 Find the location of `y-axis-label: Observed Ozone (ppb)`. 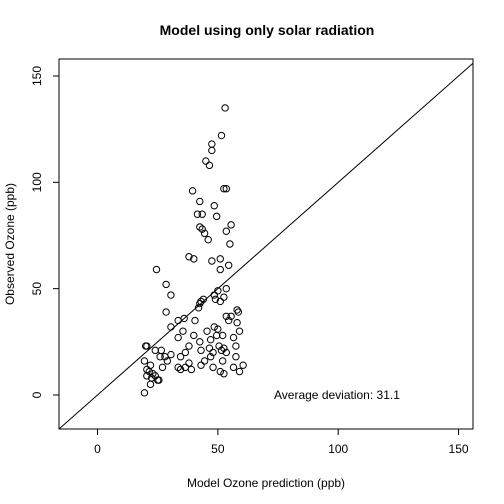

y-axis-label: Observed Ozone (ppb) is located at coordinates (10, 244).